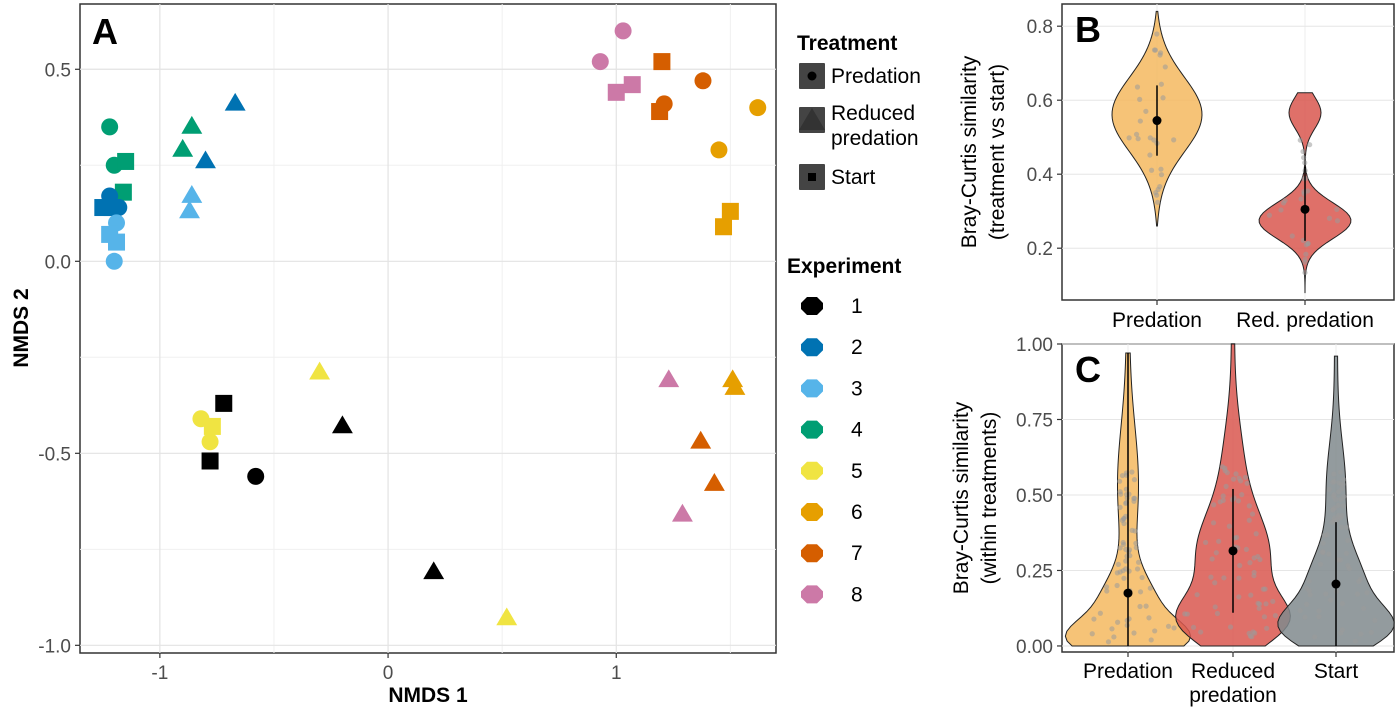  What do you see at coordinates (1034, 571) in the screenshot?
I see `y-tick-label: 0.25` at bounding box center [1034, 571].